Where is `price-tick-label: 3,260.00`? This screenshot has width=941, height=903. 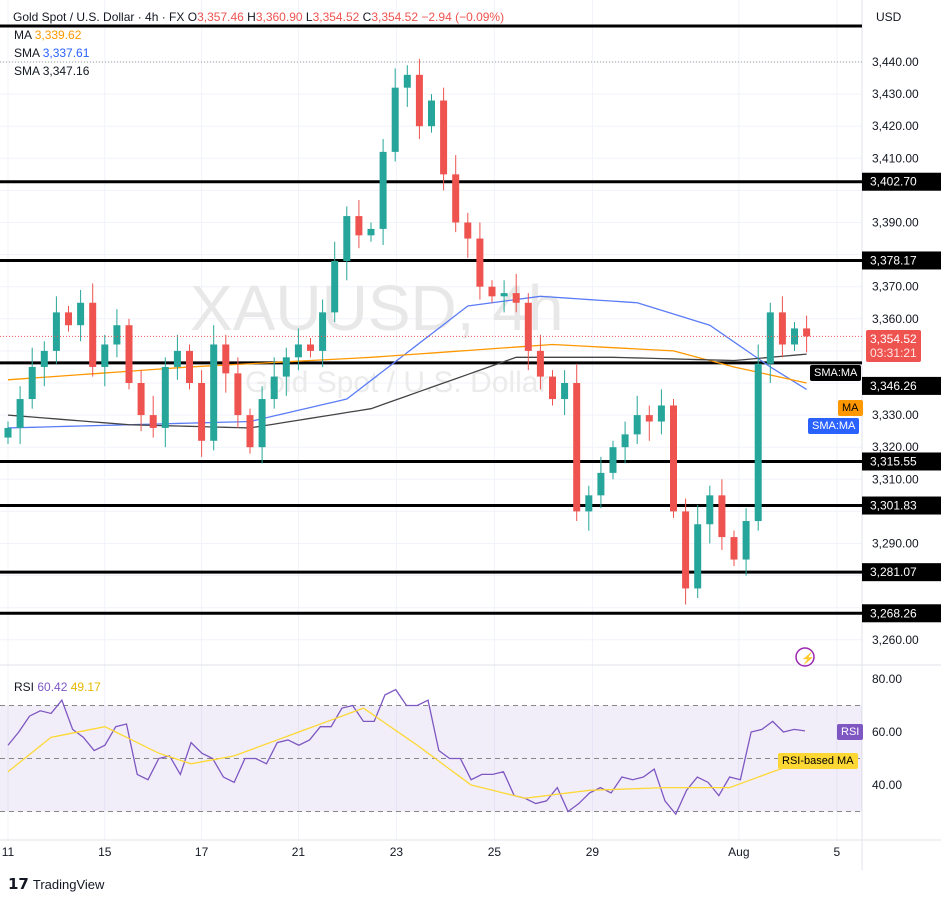
price-tick-label: 3,260.00 is located at coordinates (895, 640).